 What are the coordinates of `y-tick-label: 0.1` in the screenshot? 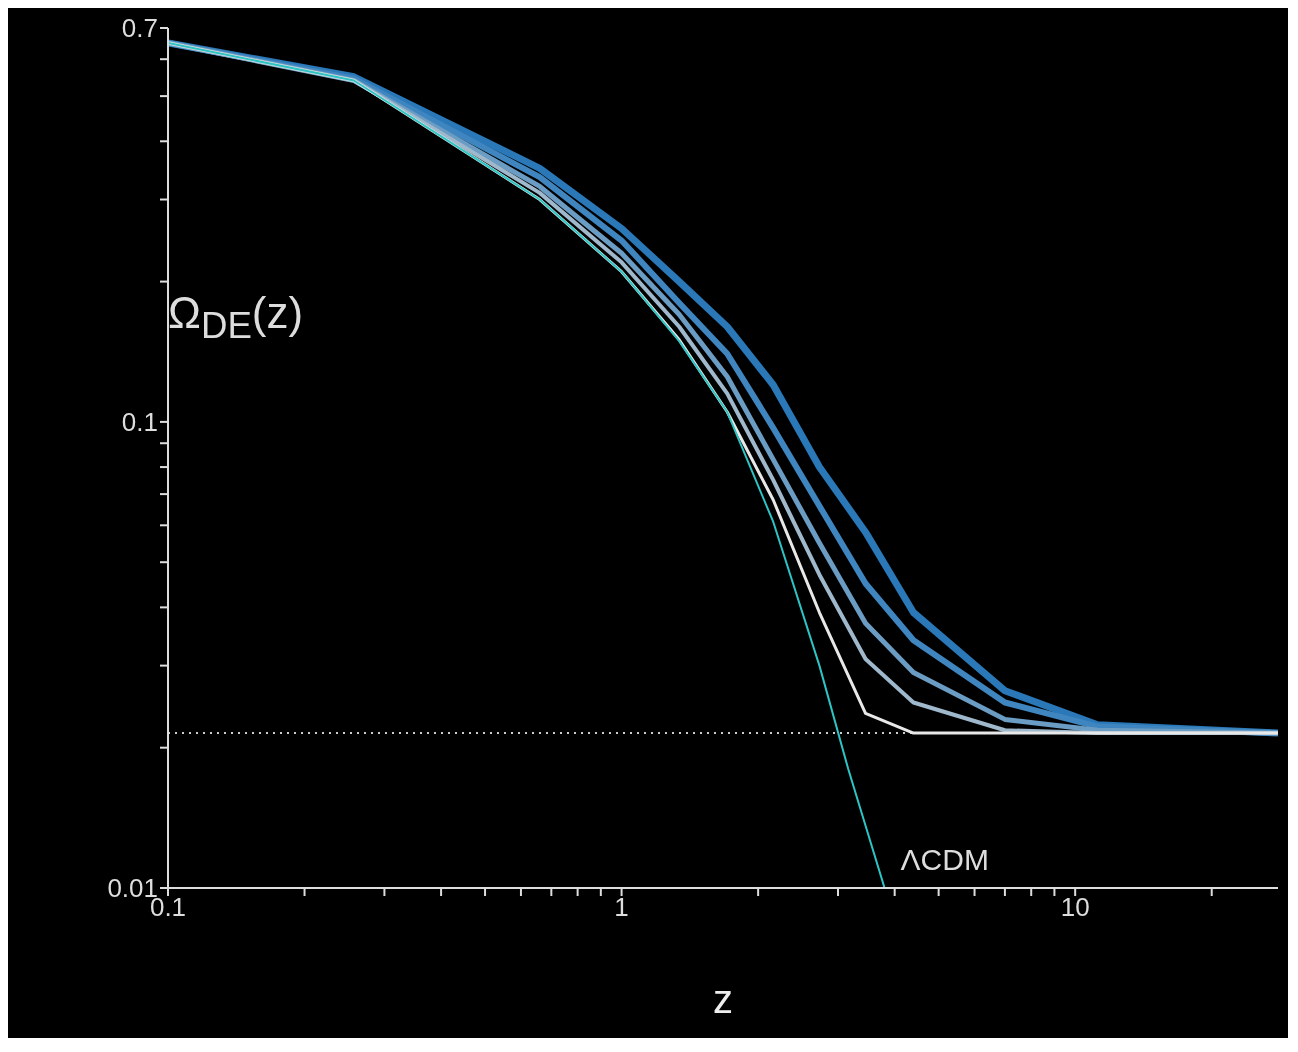 It's located at (139, 422).